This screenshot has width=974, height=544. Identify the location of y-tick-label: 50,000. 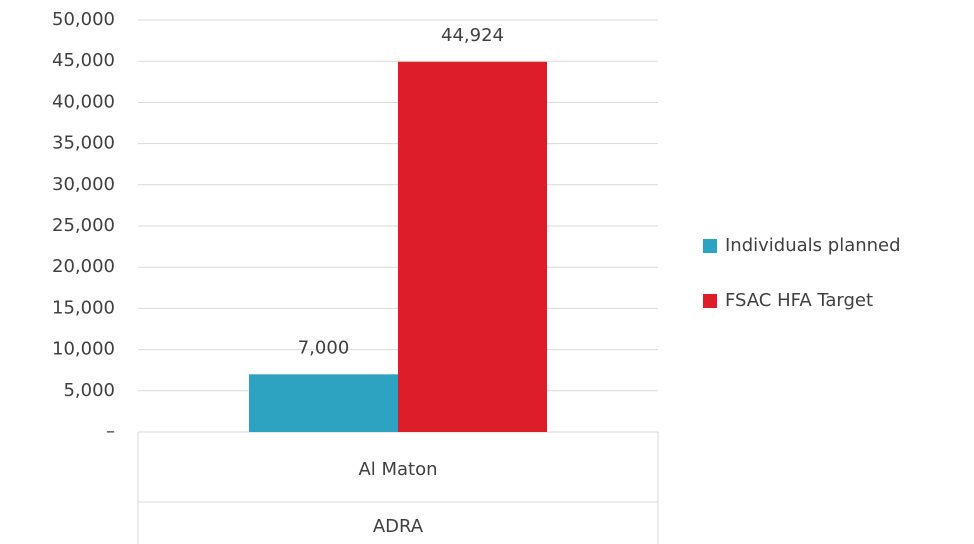
(83, 19).